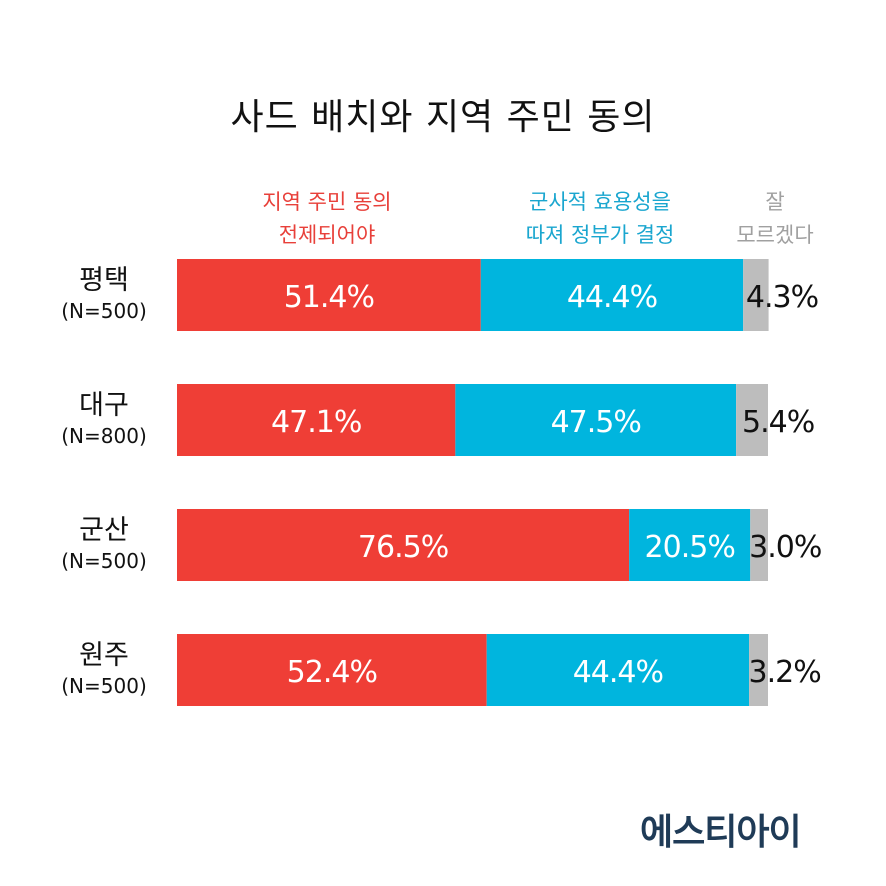 The height and width of the screenshot is (886, 886). I want to click on source-logo: 에스티아이, so click(721, 832).